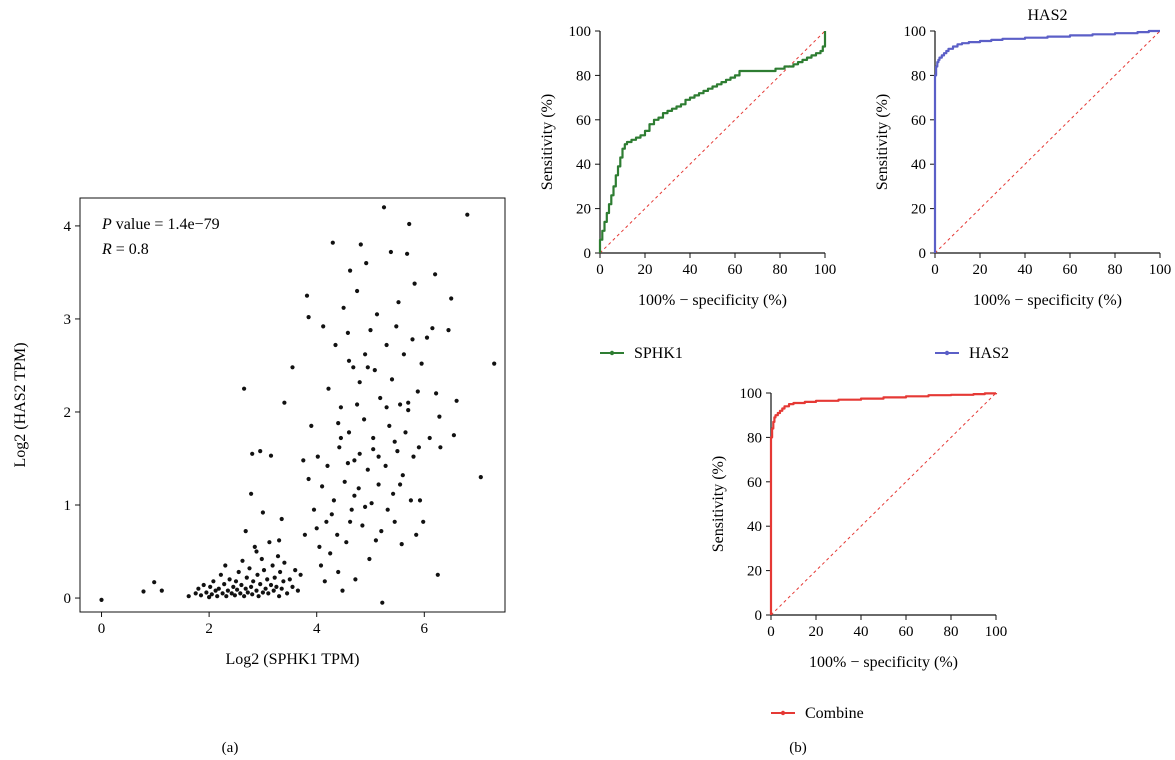  Describe the element at coordinates (68, 413) in the screenshot. I see `scatter-y-tick-label: 2` at that location.